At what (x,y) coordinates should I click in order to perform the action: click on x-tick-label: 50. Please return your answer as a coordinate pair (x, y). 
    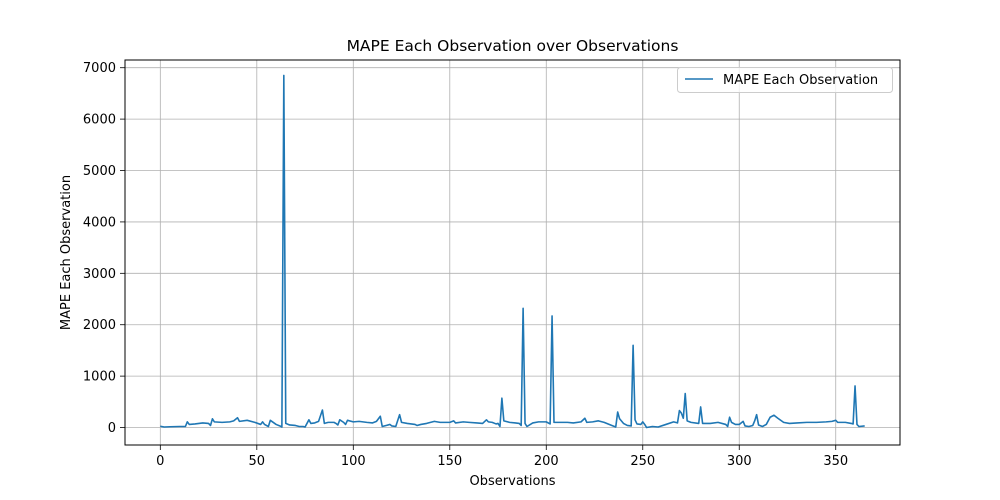
    Looking at the image, I should click on (257, 461).